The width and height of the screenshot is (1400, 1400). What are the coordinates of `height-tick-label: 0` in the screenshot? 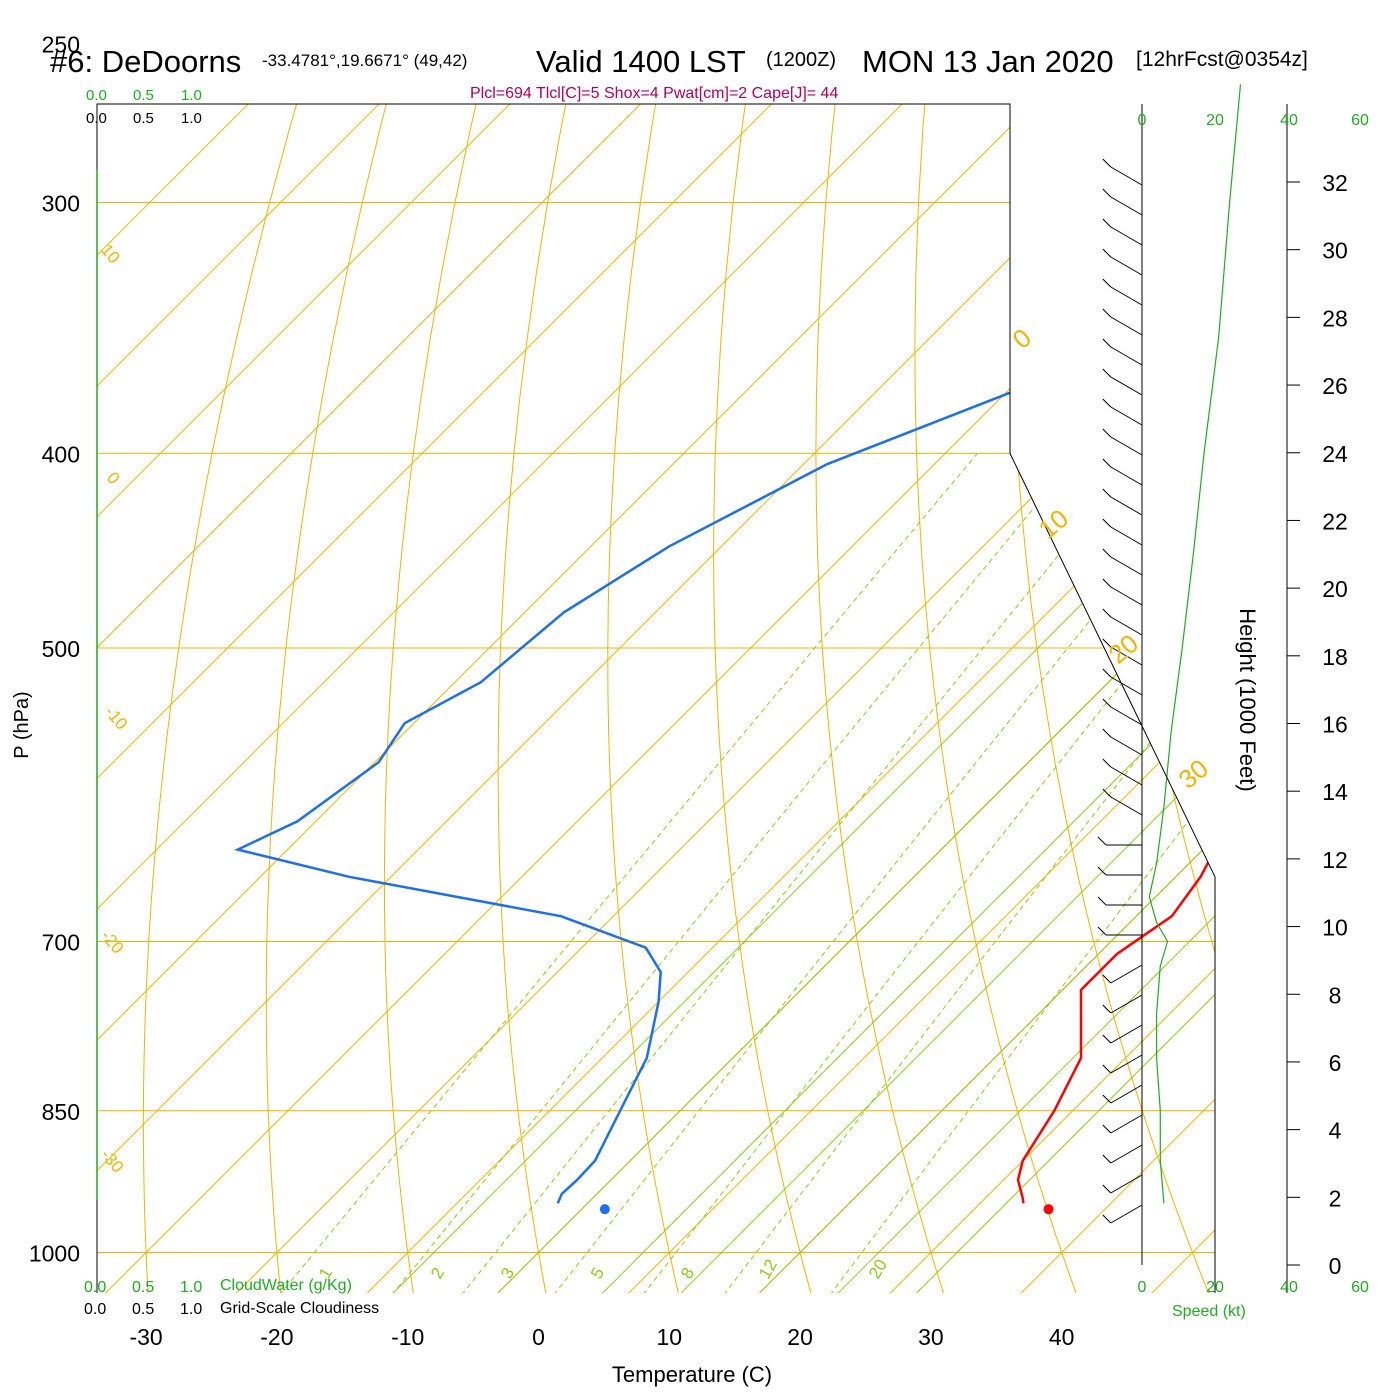 It's located at (1335, 1266).